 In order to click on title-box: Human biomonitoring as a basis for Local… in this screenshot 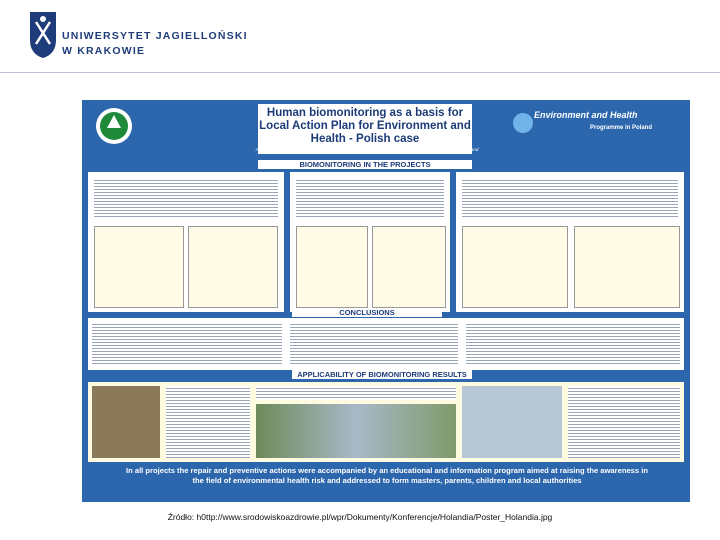, I will do `click(365, 129)`.